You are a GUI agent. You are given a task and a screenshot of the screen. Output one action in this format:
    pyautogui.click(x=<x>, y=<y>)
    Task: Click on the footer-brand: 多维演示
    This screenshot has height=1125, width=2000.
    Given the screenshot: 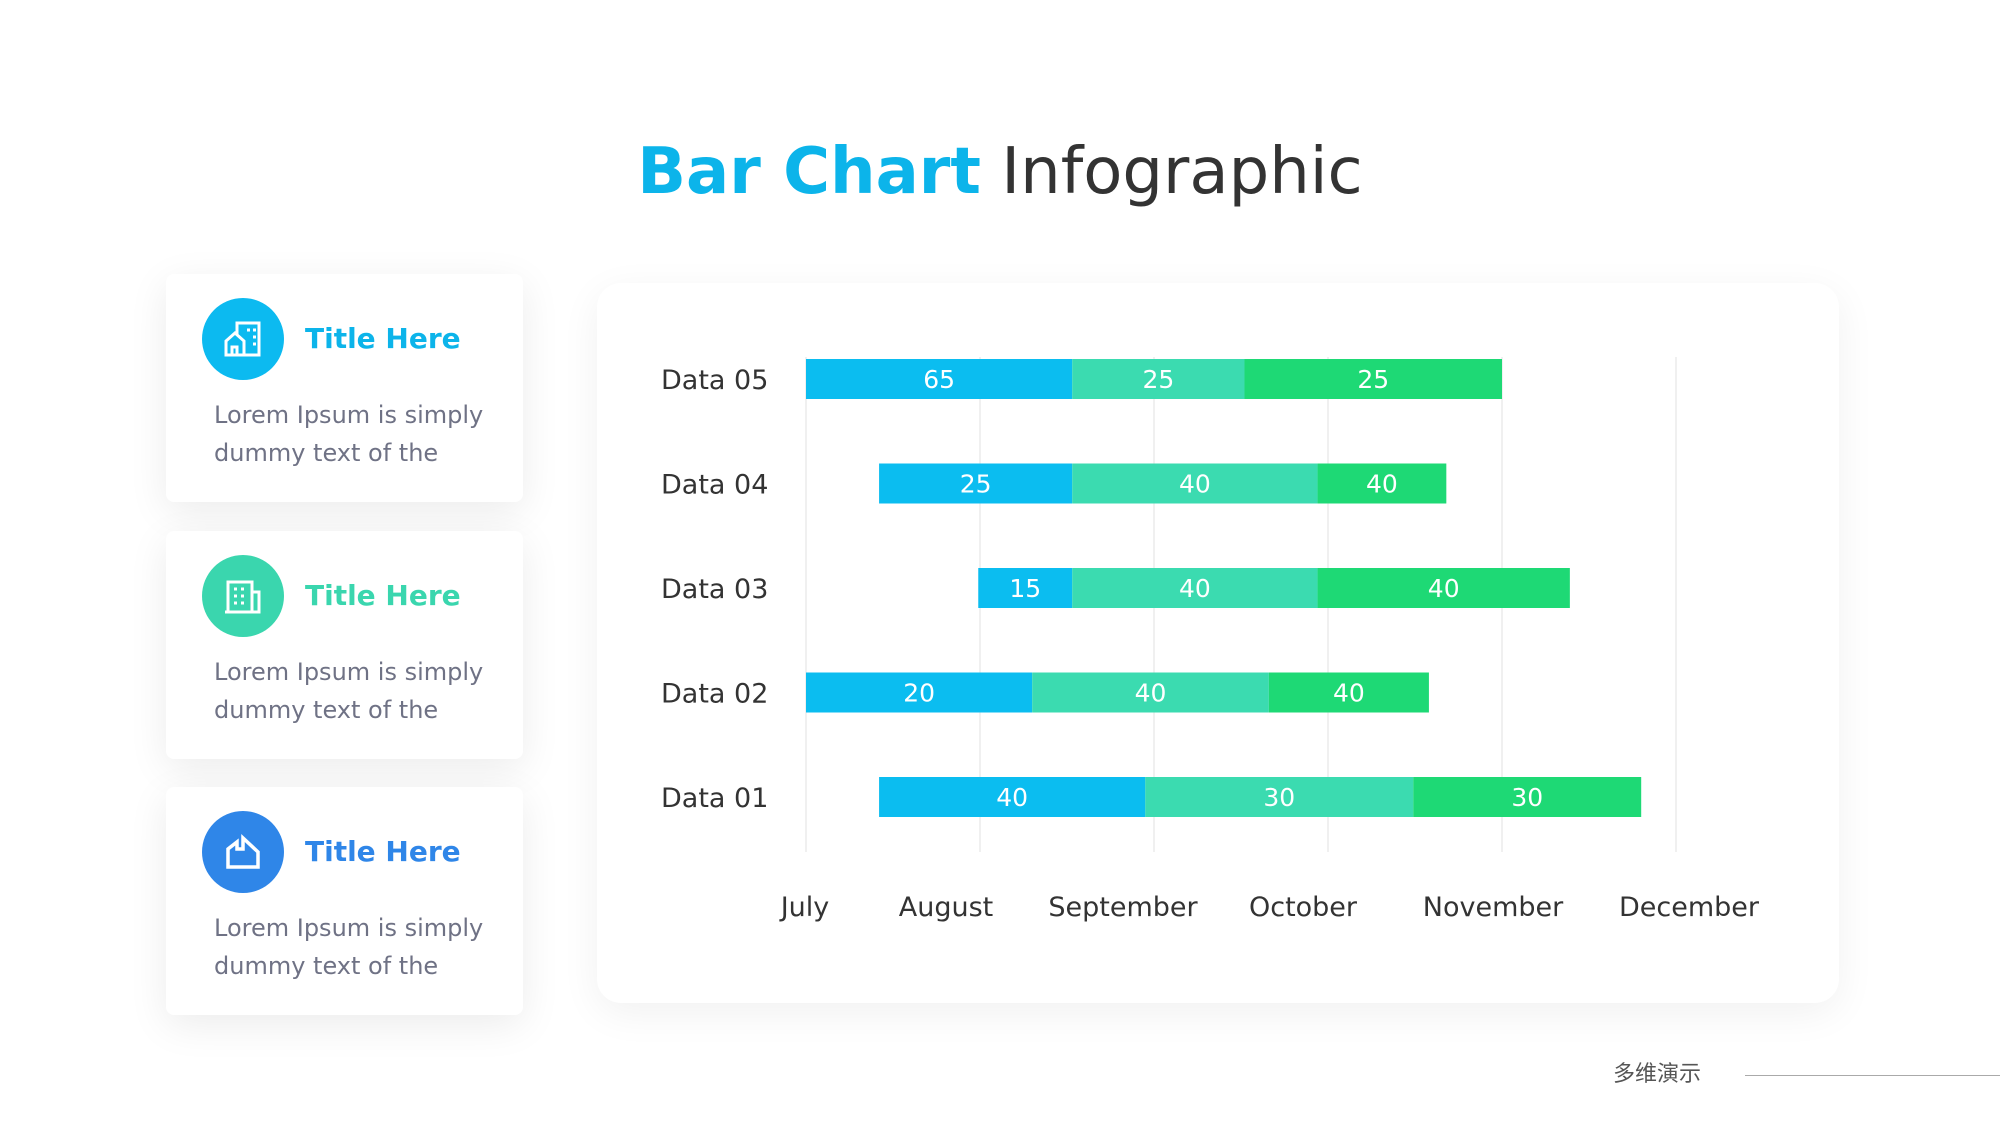 What is the action you would take?
    pyautogui.click(x=1657, y=1074)
    